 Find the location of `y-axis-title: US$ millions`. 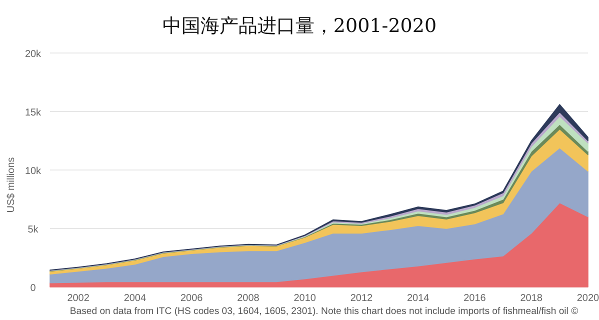

y-axis-title: US$ millions is located at coordinates (11, 185).